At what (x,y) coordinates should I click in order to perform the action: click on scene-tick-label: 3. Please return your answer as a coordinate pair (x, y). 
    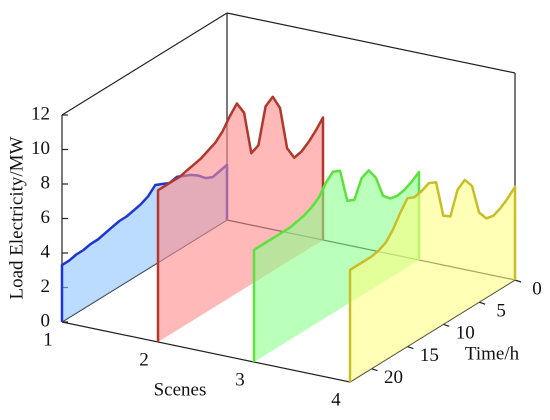
    Looking at the image, I should click on (240, 379).